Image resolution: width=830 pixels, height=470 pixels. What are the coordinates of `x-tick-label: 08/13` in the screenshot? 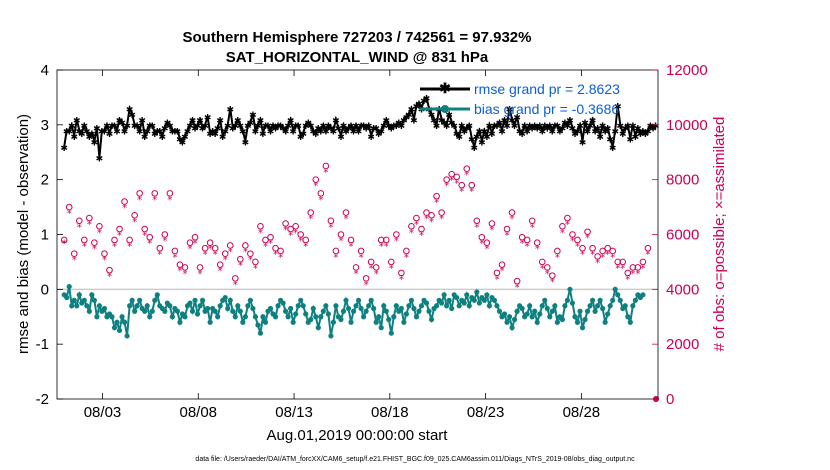 It's located at (294, 412).